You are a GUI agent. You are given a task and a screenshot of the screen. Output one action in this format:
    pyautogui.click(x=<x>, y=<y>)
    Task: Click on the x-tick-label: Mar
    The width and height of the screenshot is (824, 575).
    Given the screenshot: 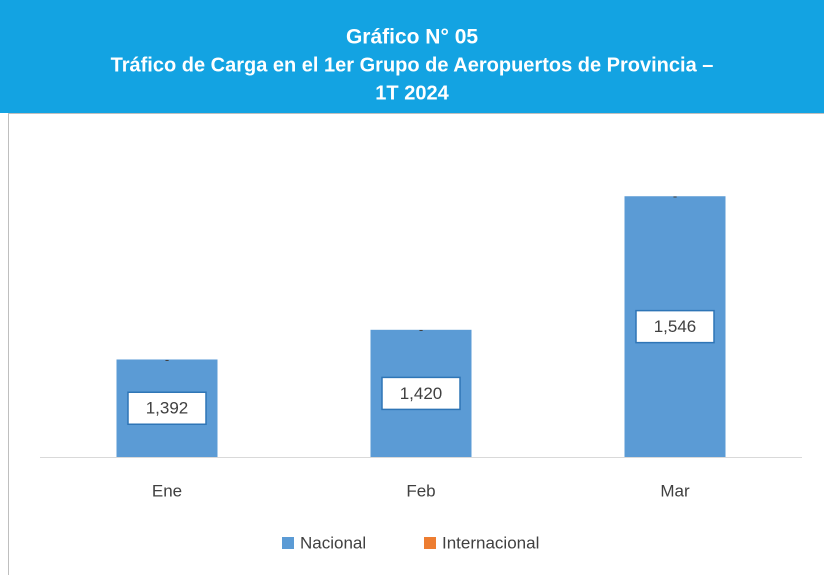 What is the action you would take?
    pyautogui.click(x=675, y=490)
    